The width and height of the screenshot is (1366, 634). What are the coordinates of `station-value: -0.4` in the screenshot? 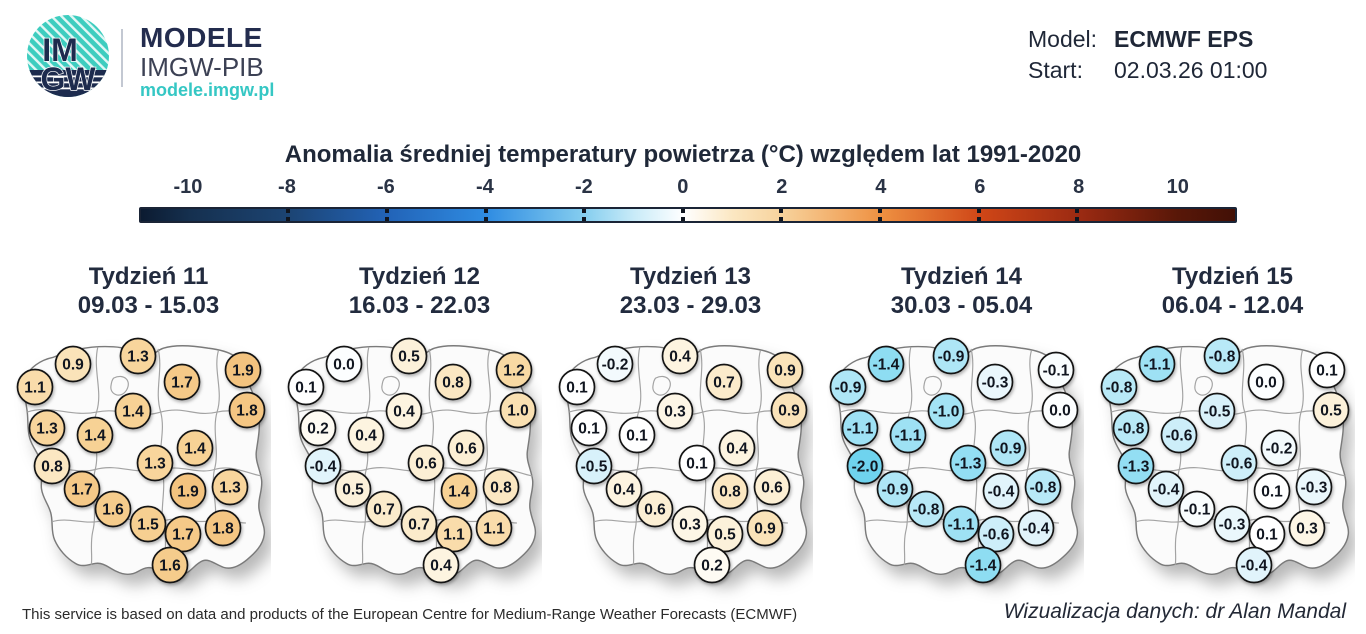 It's located at (323, 467).